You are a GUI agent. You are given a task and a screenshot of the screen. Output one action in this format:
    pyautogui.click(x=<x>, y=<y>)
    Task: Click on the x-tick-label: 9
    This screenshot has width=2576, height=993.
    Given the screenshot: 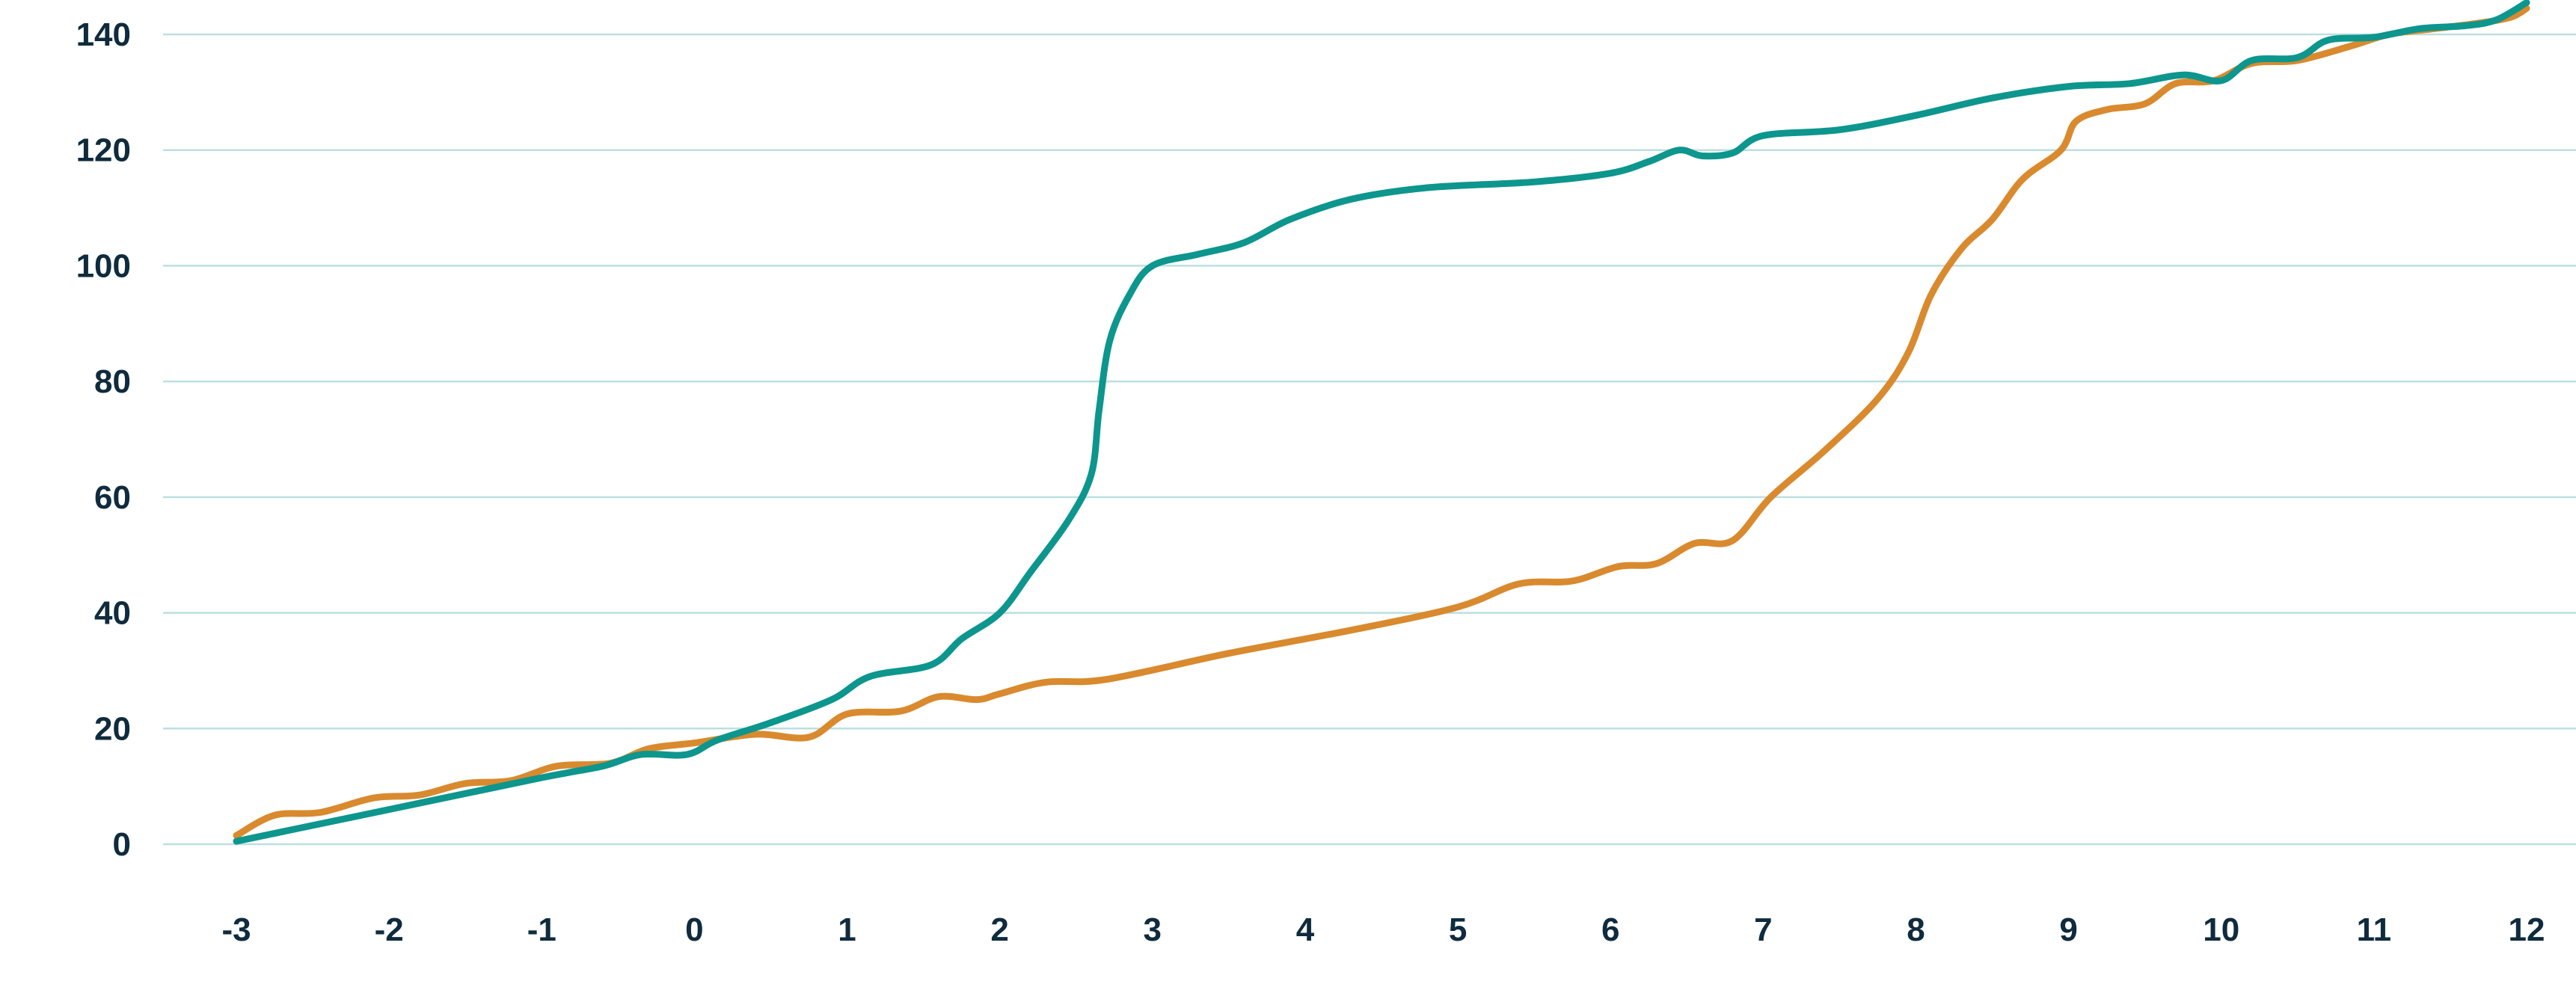 What is the action you would take?
    pyautogui.click(x=2068, y=929)
    